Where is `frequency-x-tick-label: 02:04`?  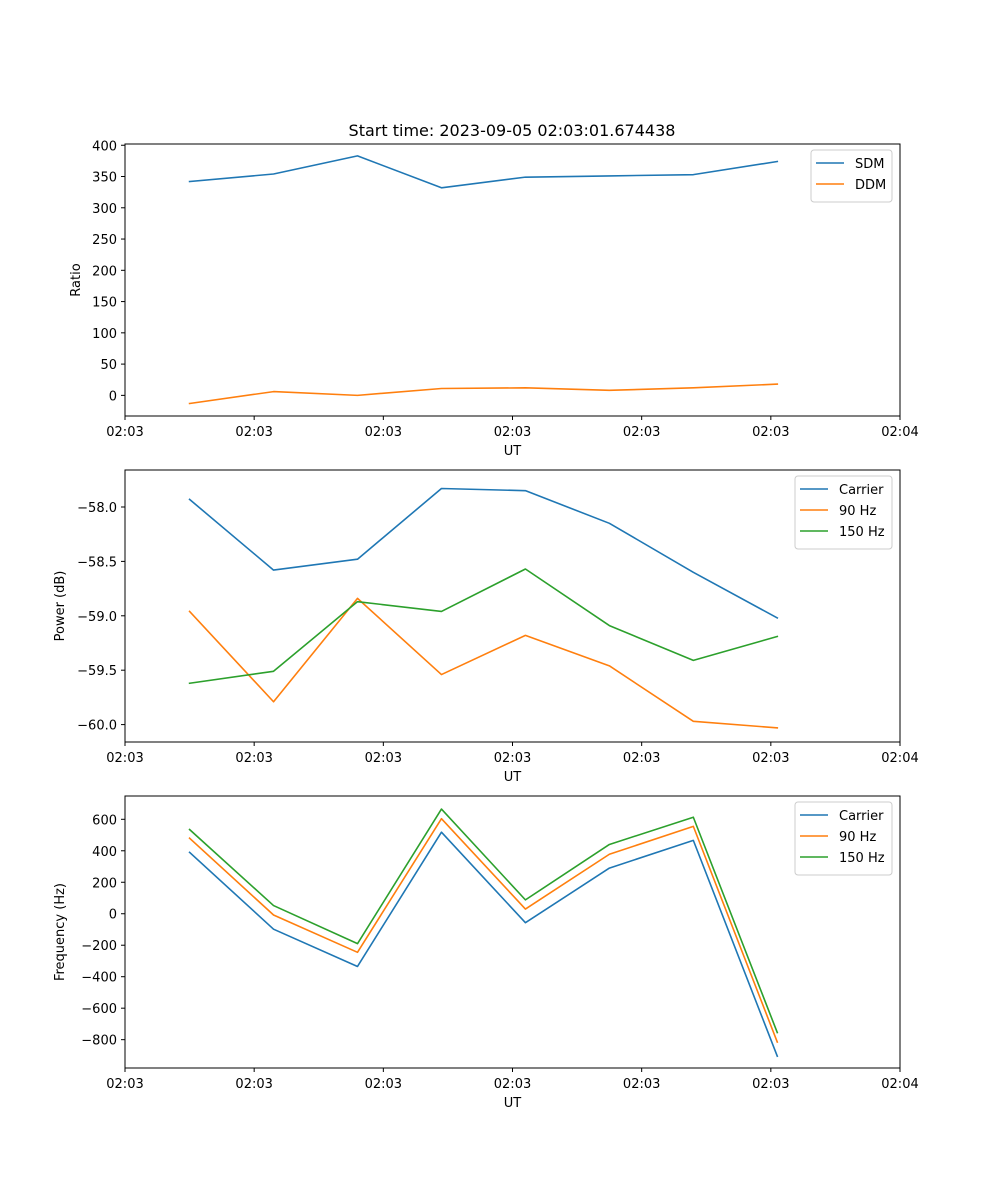
frequency-x-tick-label: 02:04 is located at coordinates (899, 1084).